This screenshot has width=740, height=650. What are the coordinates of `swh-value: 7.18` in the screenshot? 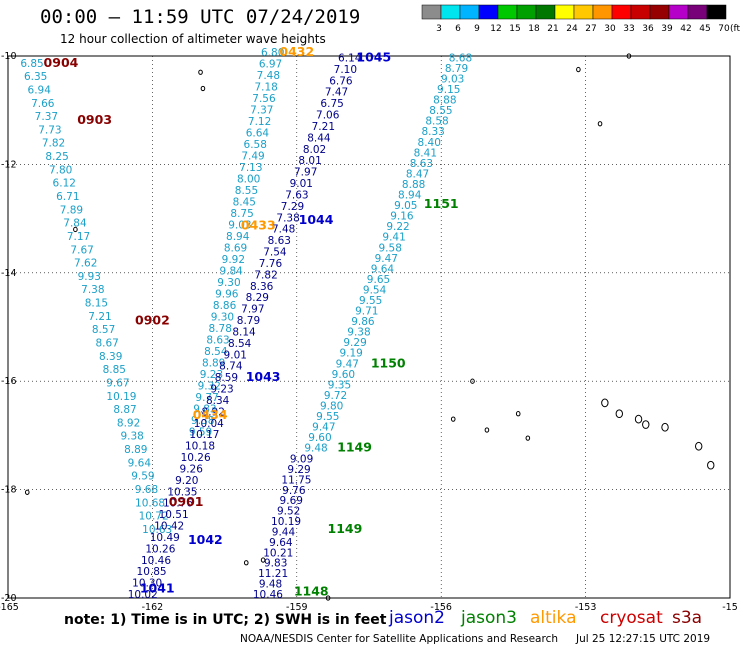 It's located at (265, 87).